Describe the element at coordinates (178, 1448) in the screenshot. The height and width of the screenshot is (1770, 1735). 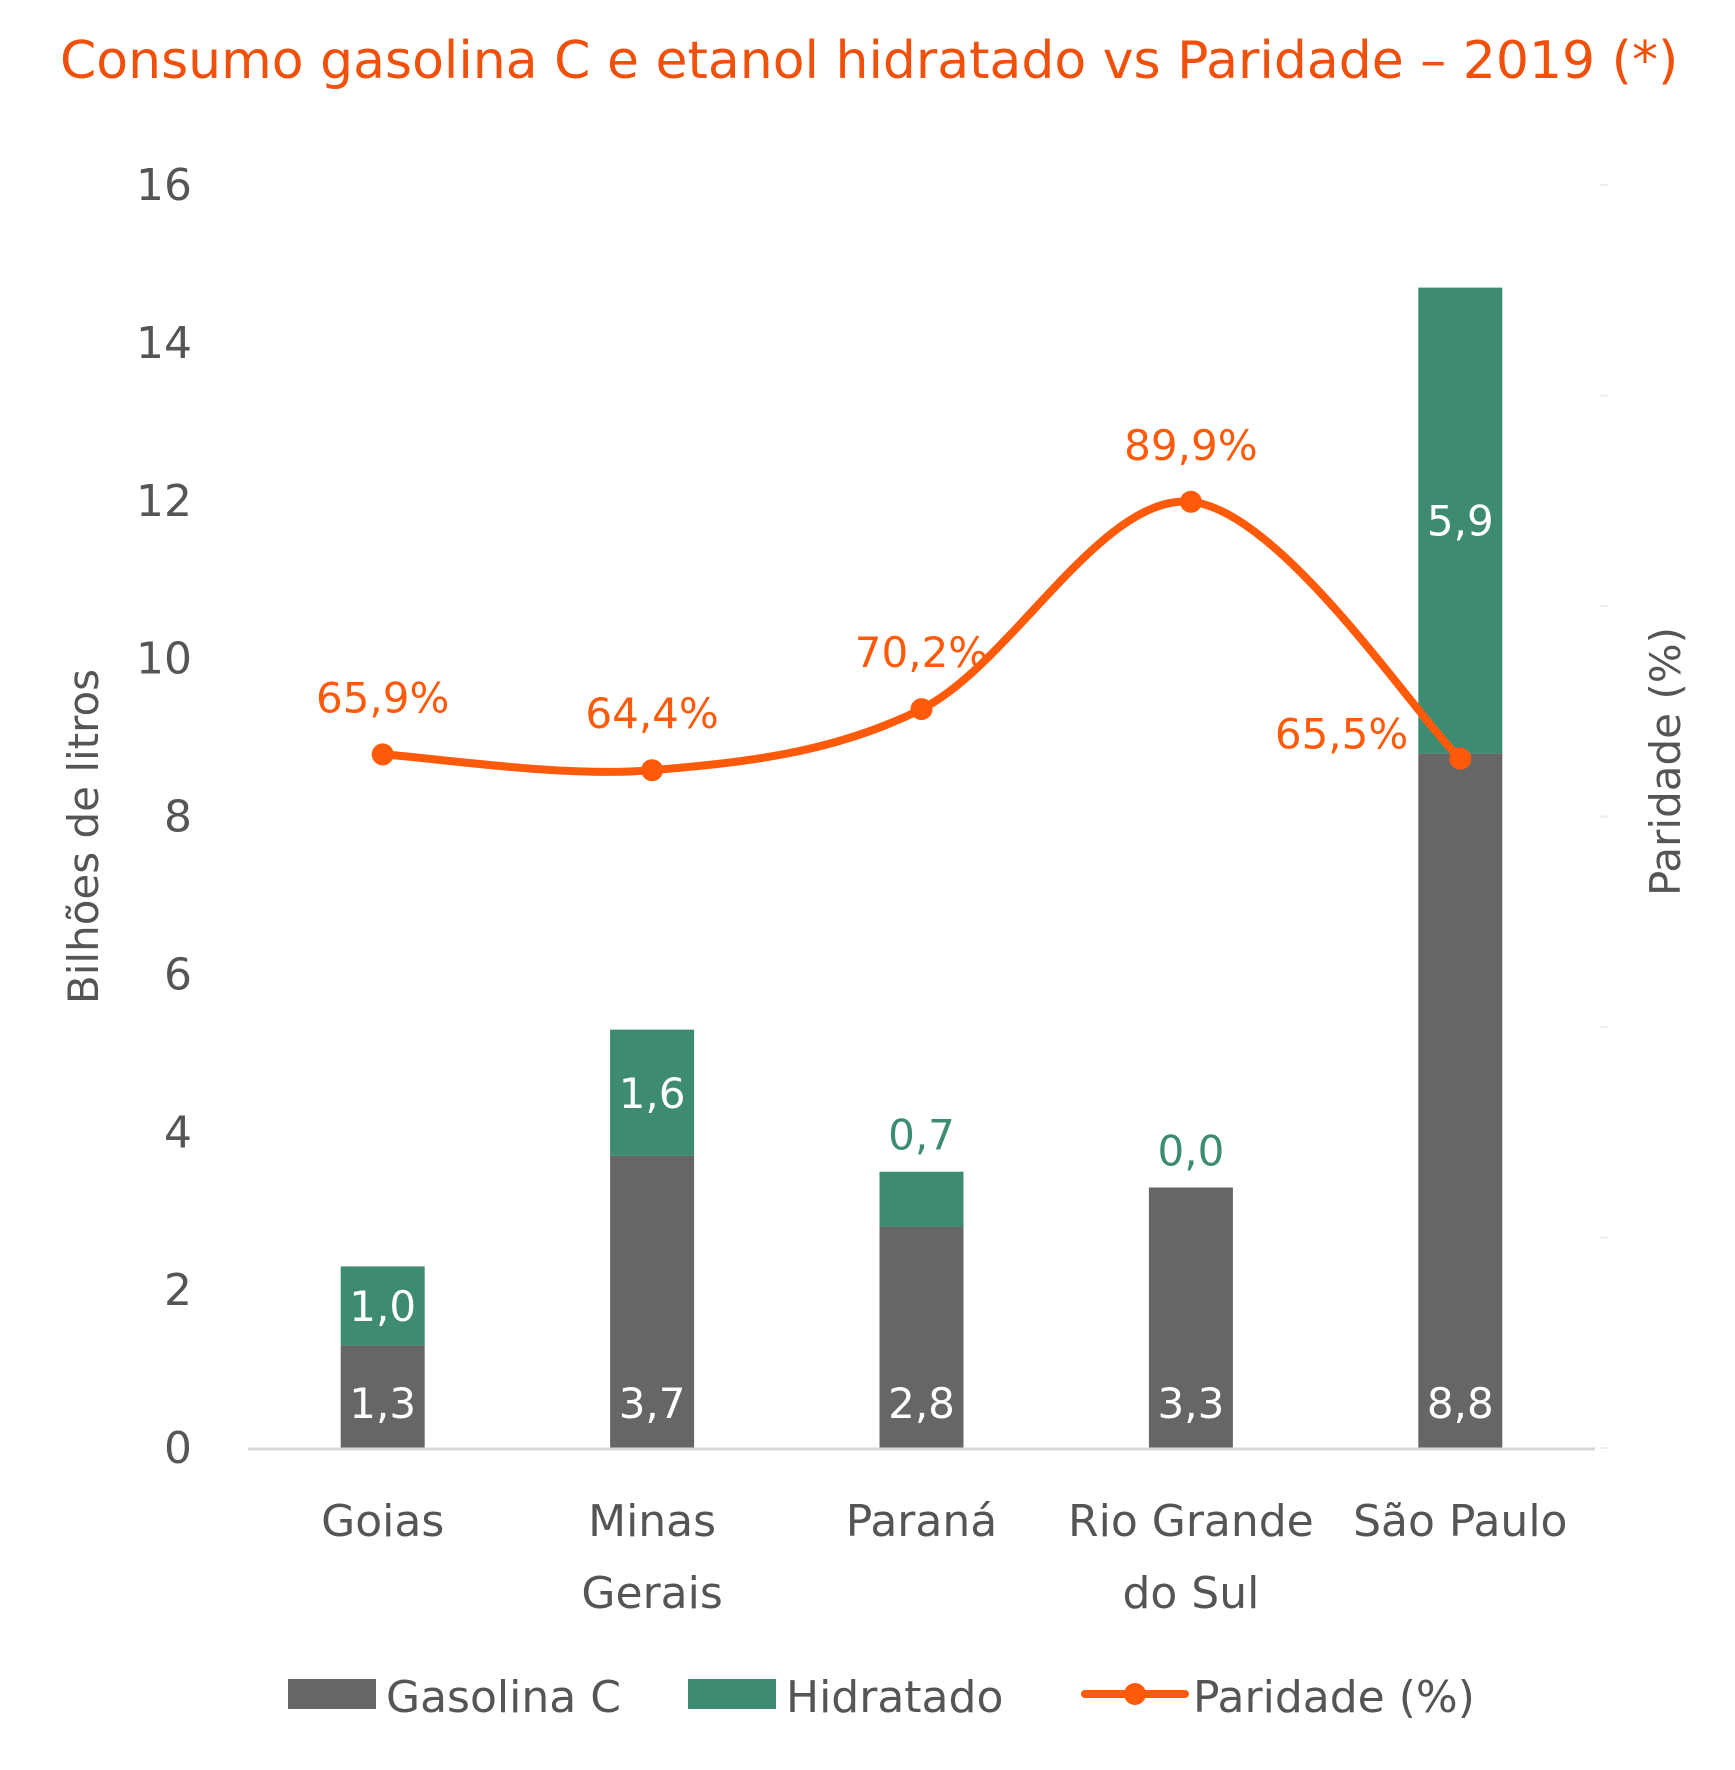
I see `y-tick-label: 0` at that location.